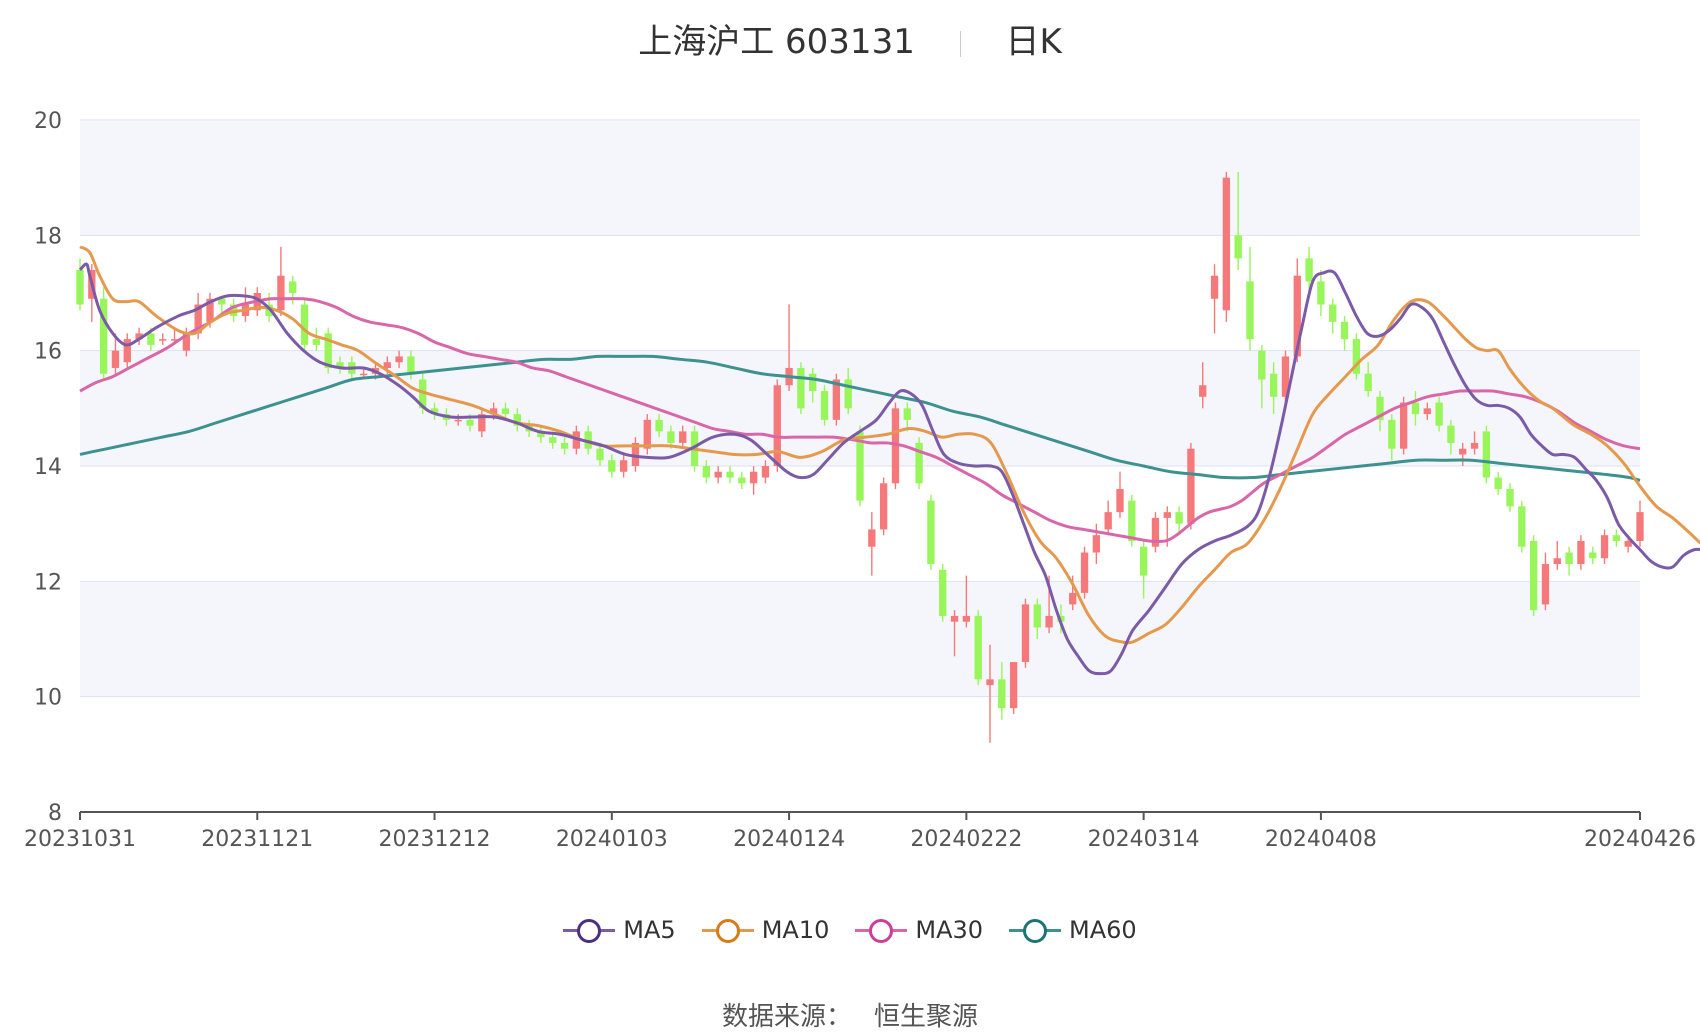 This screenshot has height=1034, width=1700. What do you see at coordinates (48, 582) in the screenshot?
I see `y-tick-label: 12` at bounding box center [48, 582].